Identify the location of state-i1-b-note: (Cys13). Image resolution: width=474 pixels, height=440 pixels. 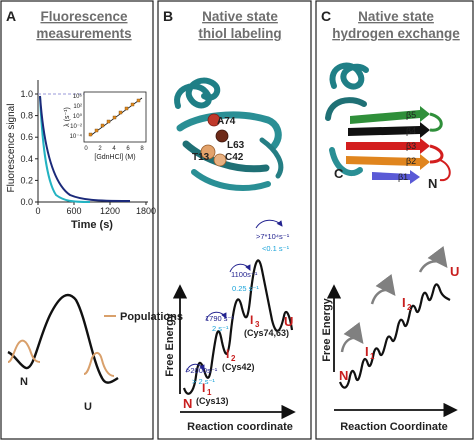
(212, 401).